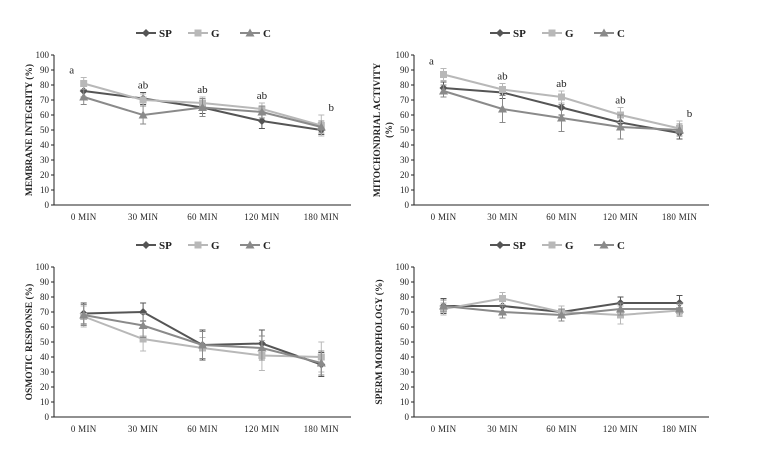 The width and height of the screenshot is (761, 452). Describe the element at coordinates (378, 130) in the screenshot. I see `y-axis-title-line: MITOCHONDRIAL ACTIVITY` at that location.